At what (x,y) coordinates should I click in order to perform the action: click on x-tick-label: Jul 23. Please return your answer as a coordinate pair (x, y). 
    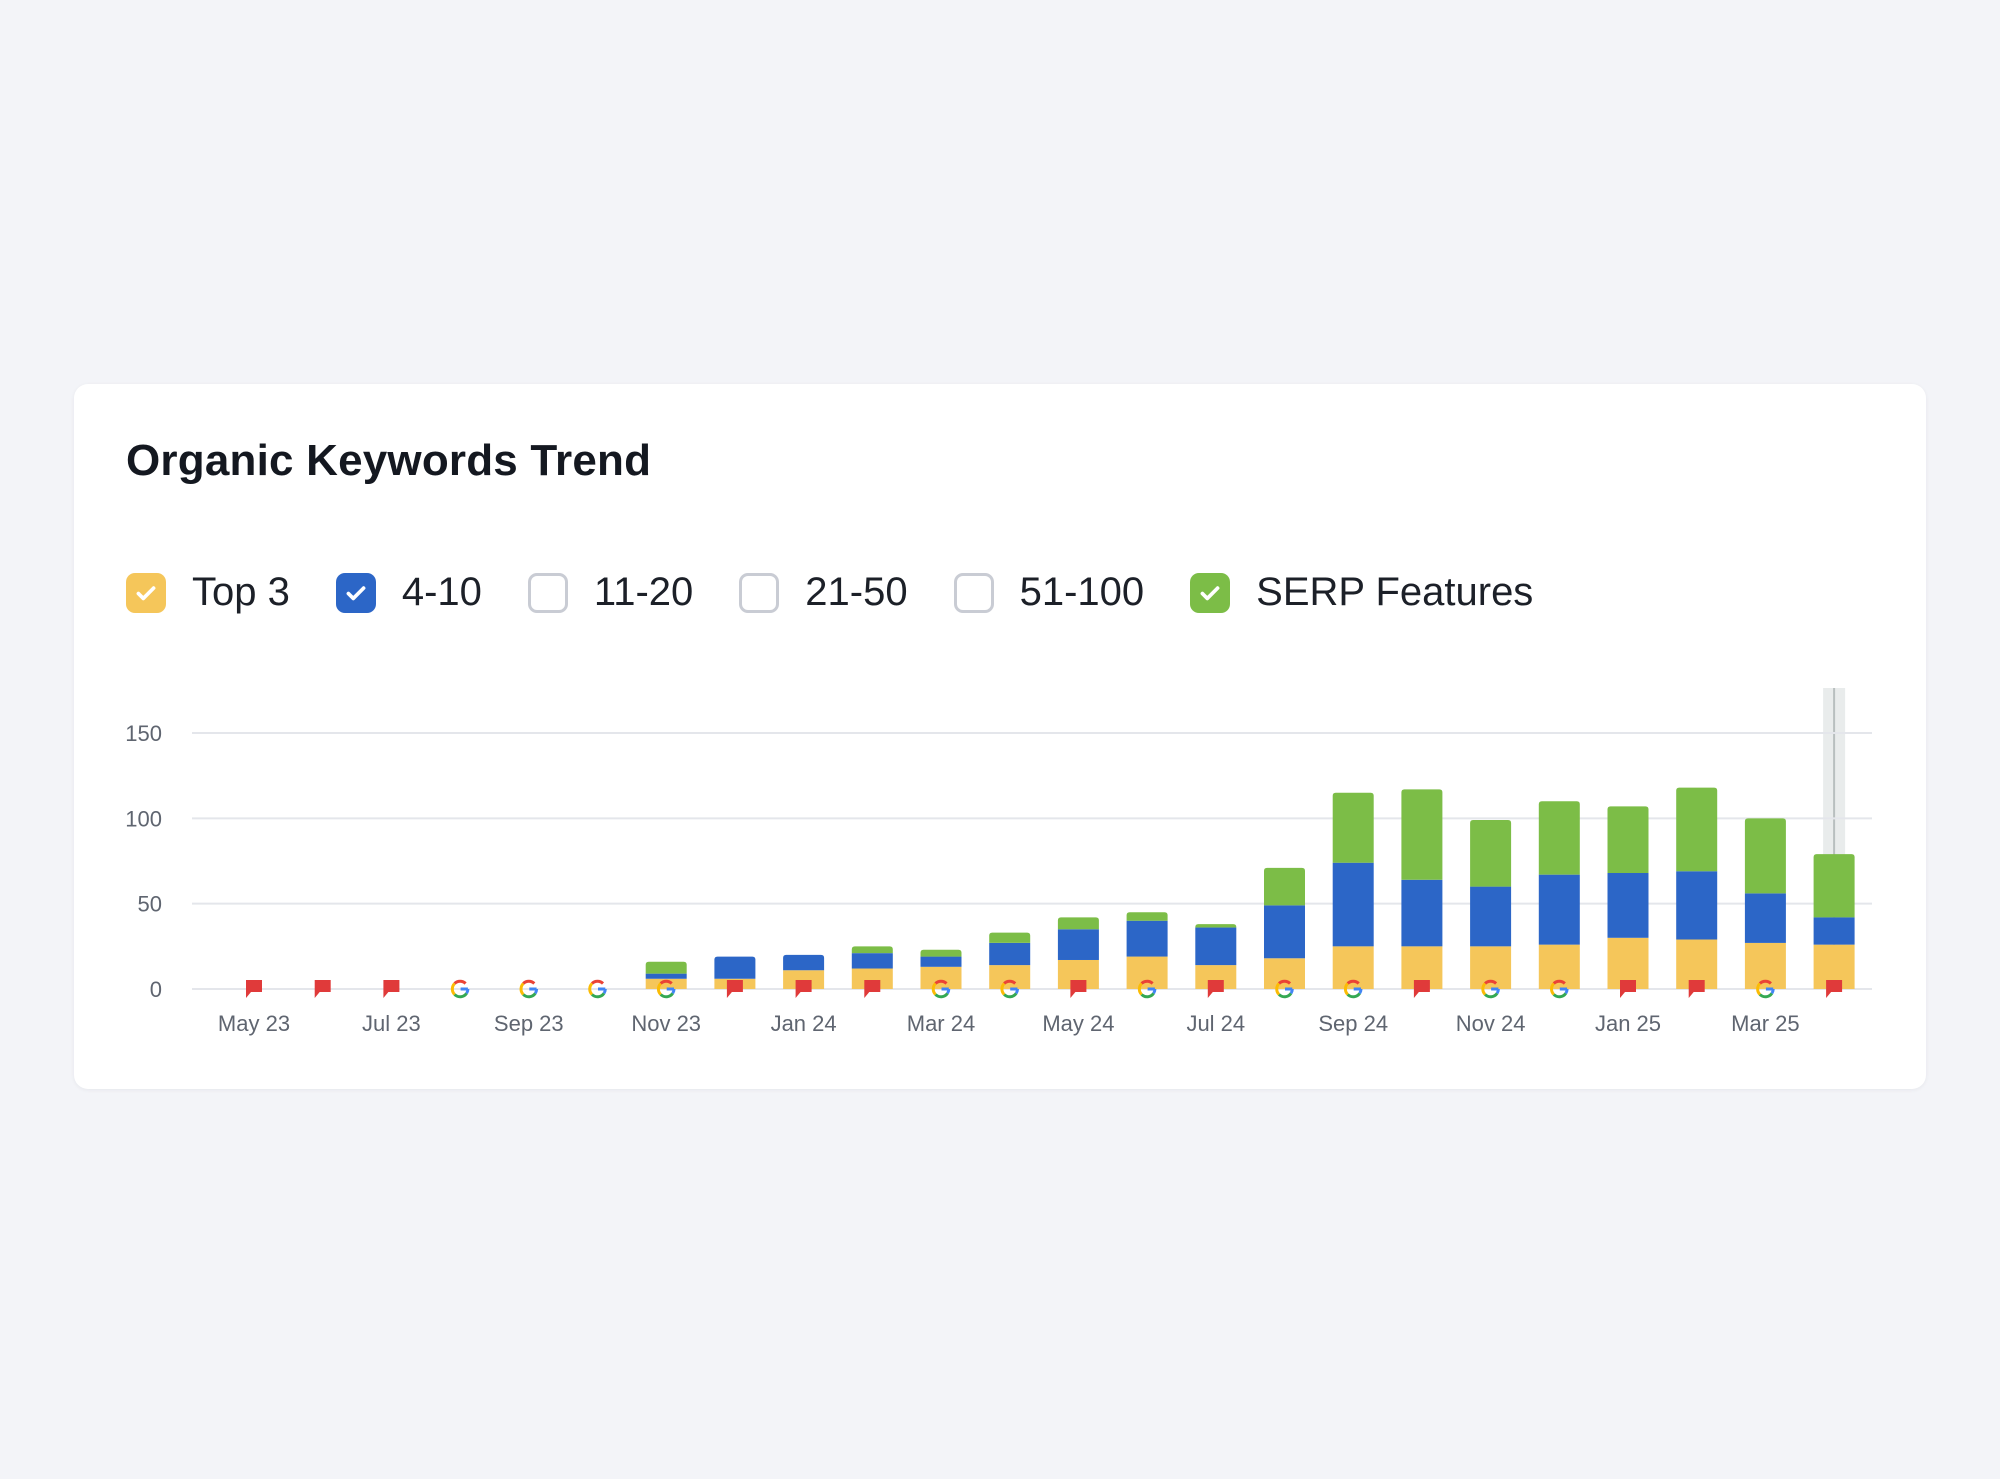
    Looking at the image, I should click on (391, 1023).